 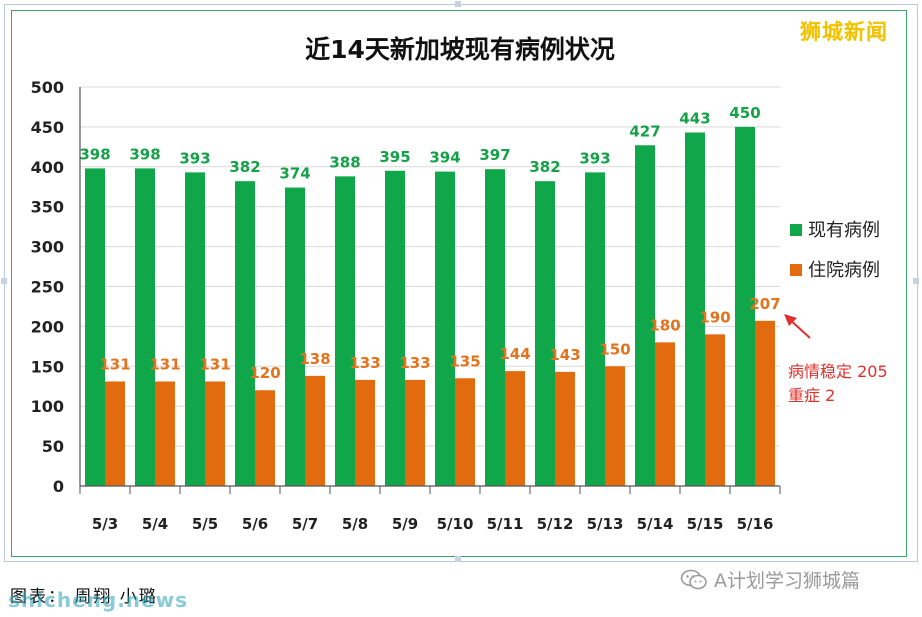 I want to click on data-label-hospitalized: 180, so click(x=664, y=325).